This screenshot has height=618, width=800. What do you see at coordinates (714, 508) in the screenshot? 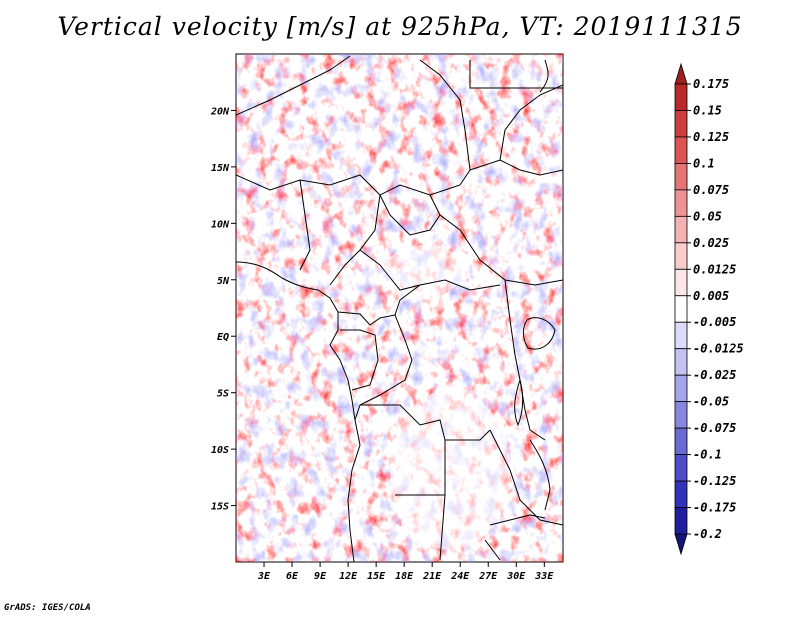
I see `colorbar-label: -0.175` at bounding box center [714, 508].